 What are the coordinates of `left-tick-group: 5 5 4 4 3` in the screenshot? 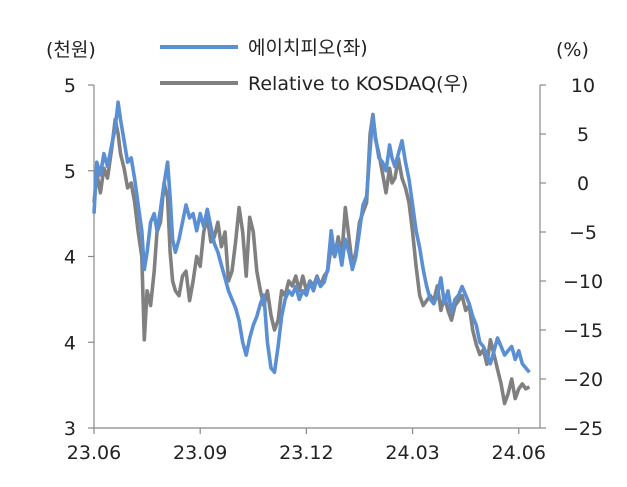 It's located at (79, 257).